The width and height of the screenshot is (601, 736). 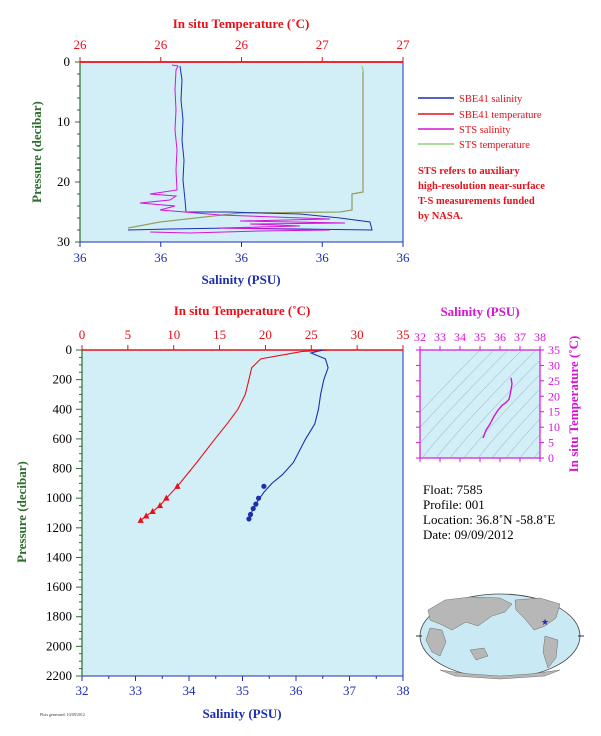 What do you see at coordinates (403, 334) in the screenshot?
I see `profile-temp-tick-label: 35` at bounding box center [403, 334].